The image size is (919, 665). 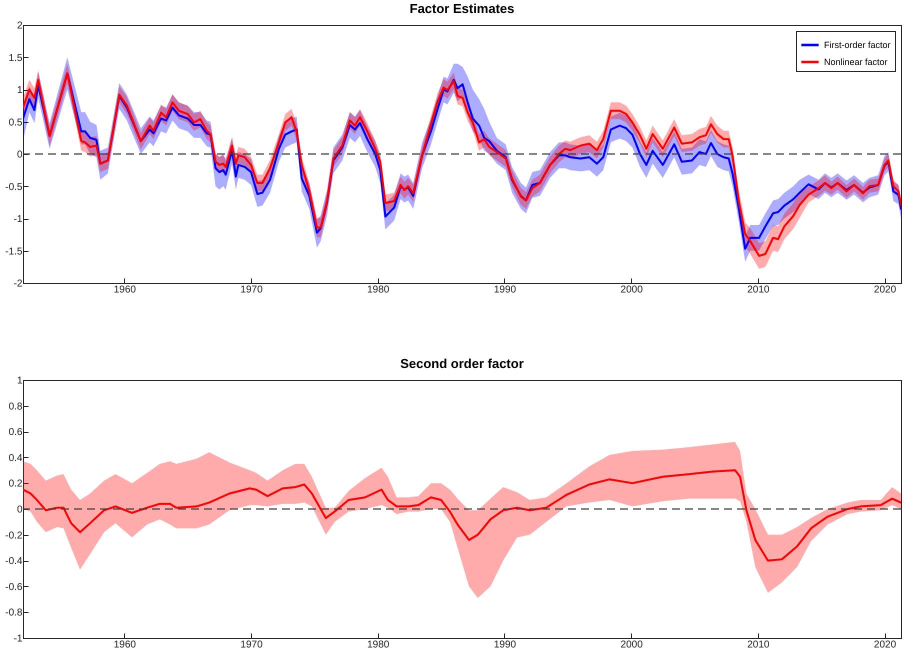 What do you see at coordinates (462, 8) in the screenshot?
I see `chart-title: Factor Estimates` at bounding box center [462, 8].